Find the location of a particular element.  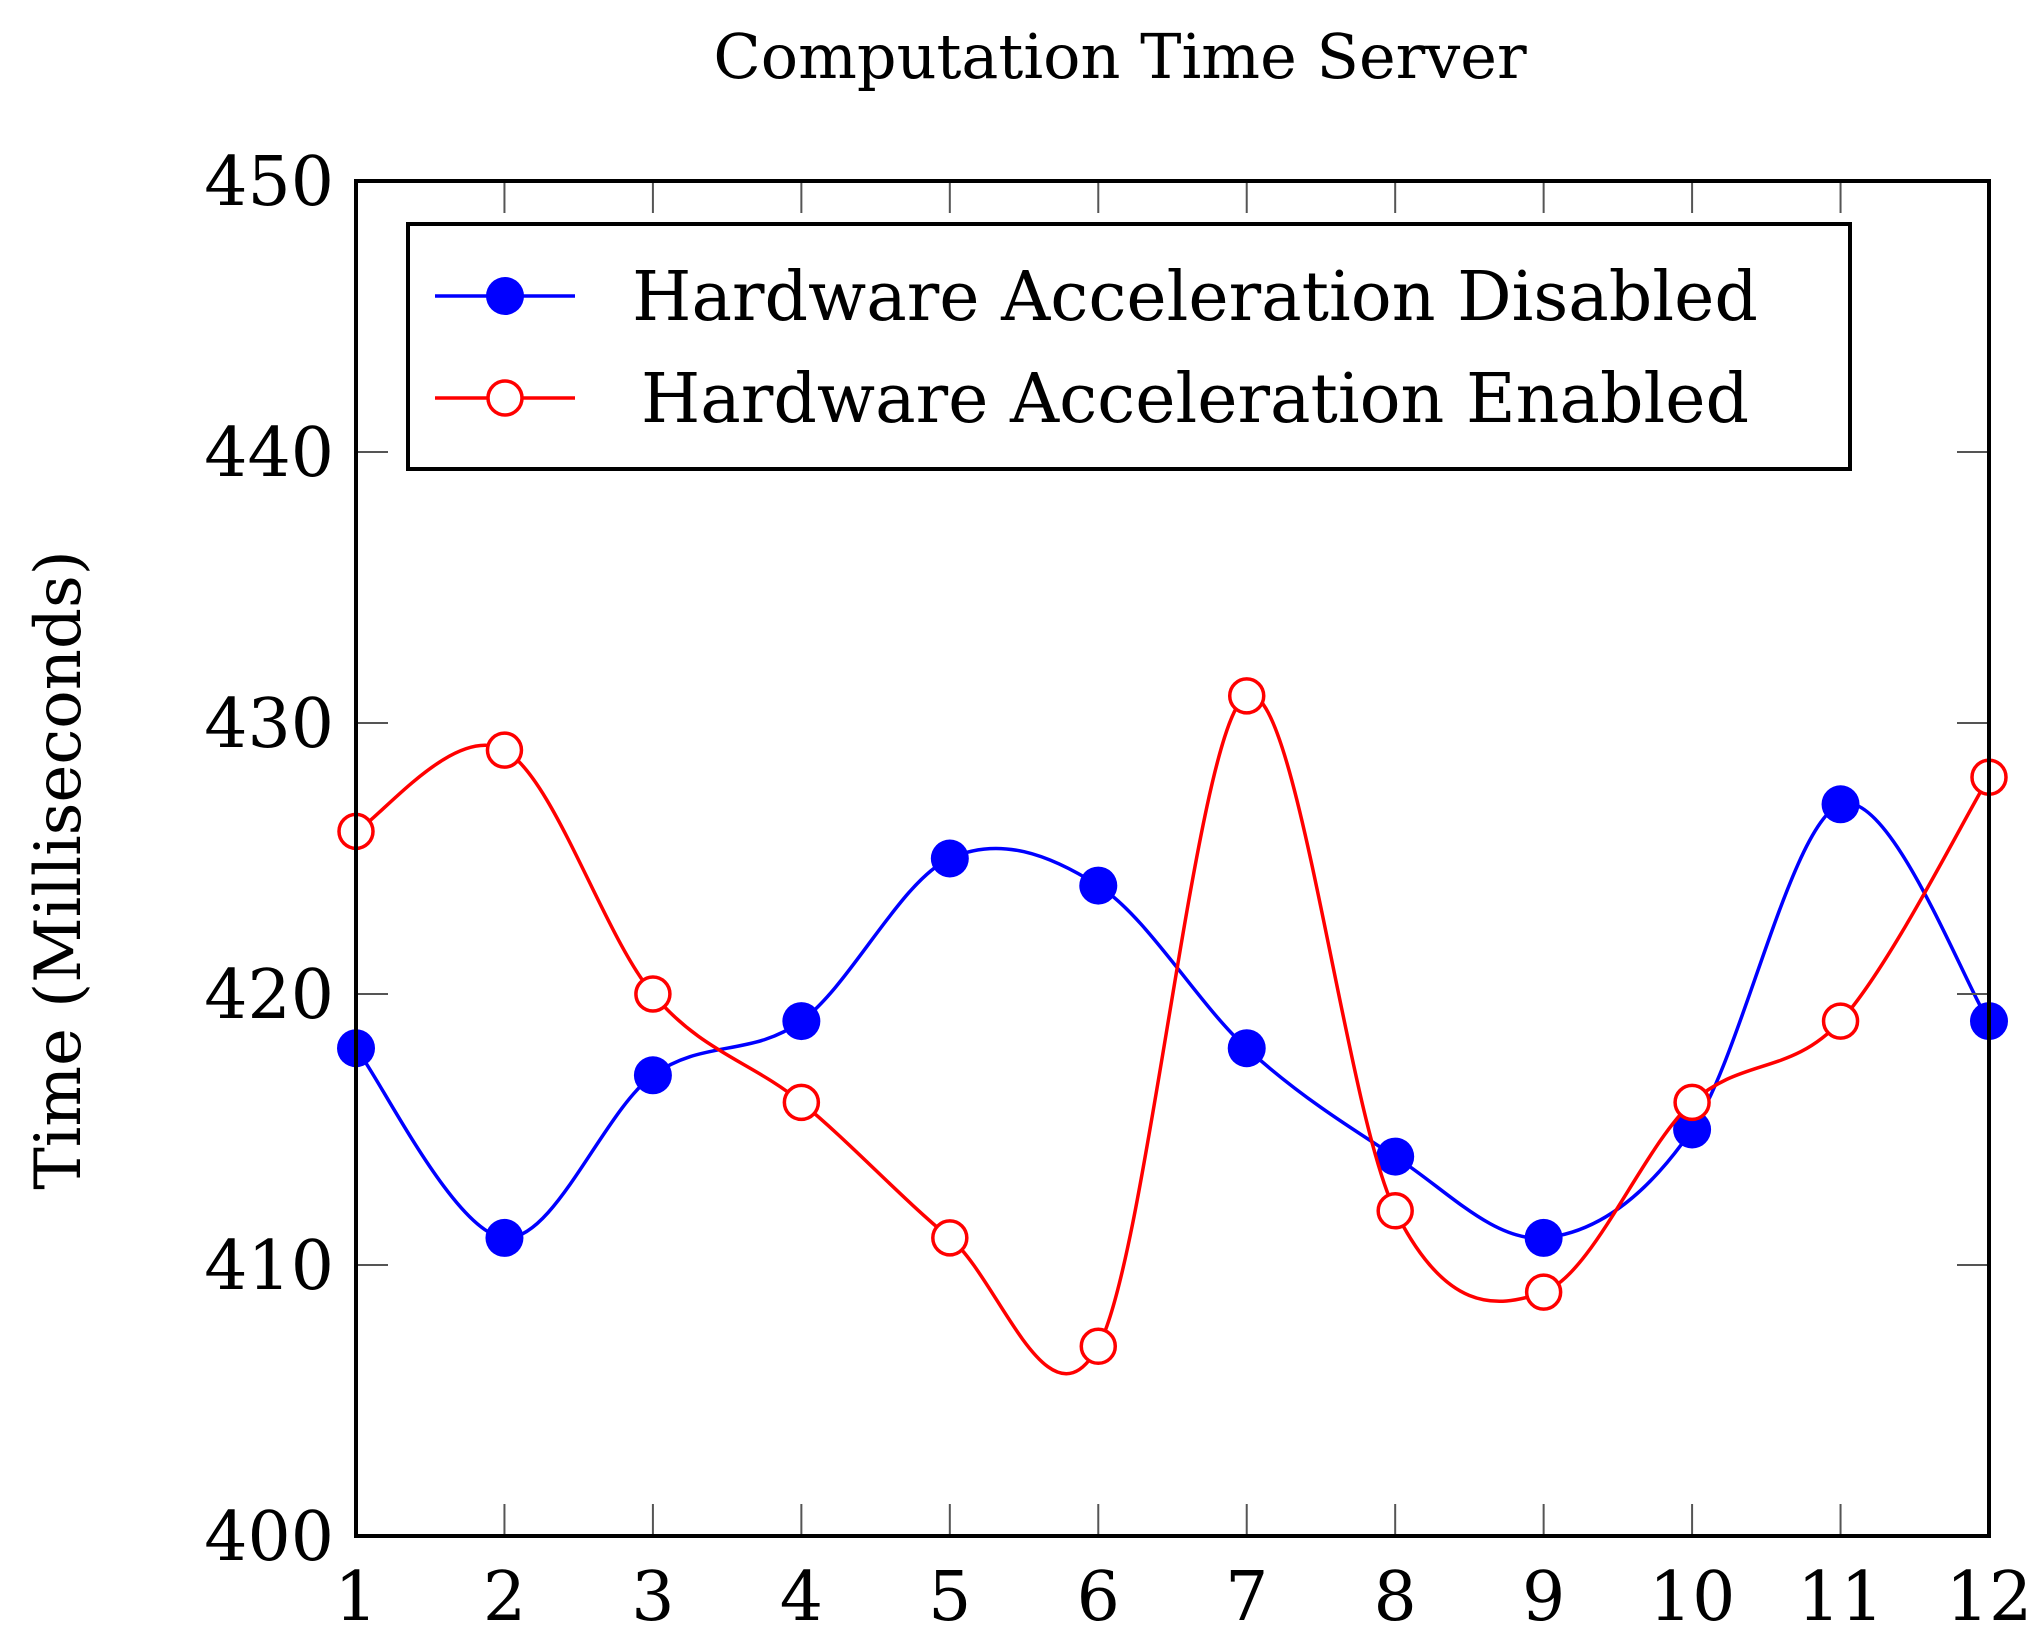

x-tick-label: 6 is located at coordinates (1098, 1597).